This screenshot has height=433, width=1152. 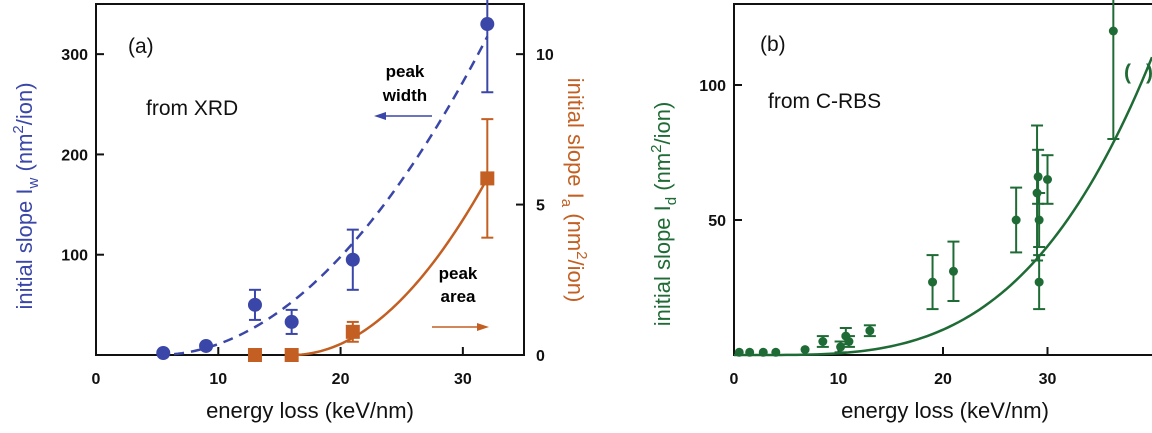 What do you see at coordinates (141, 46) in the screenshot?
I see `panel-label-a: (a)` at bounding box center [141, 46].